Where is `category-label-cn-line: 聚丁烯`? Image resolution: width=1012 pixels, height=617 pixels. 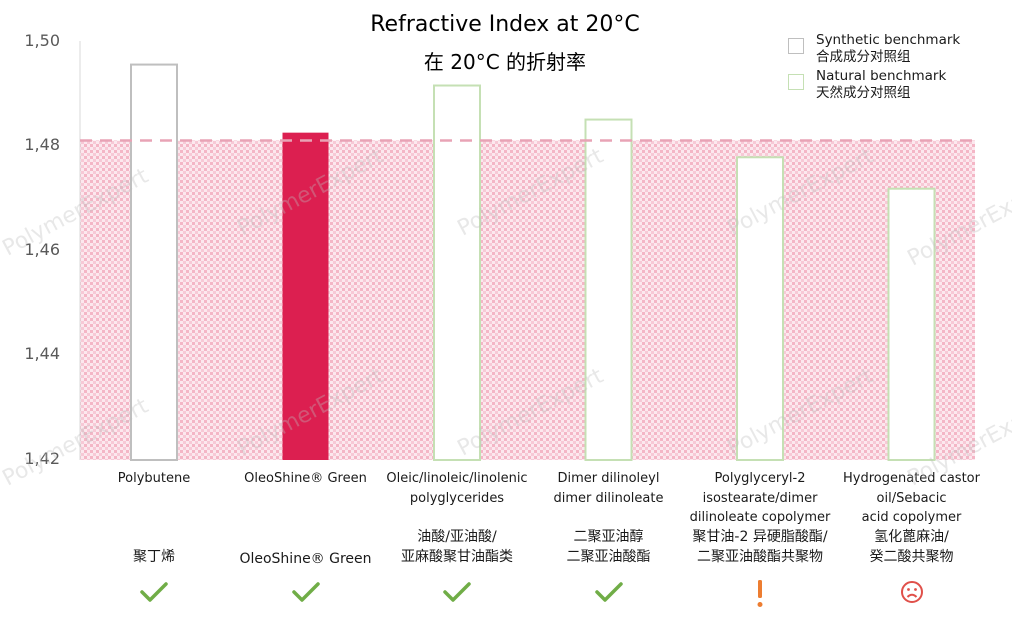
category-label-cn-line: 聚丁烯 is located at coordinates (154, 557).